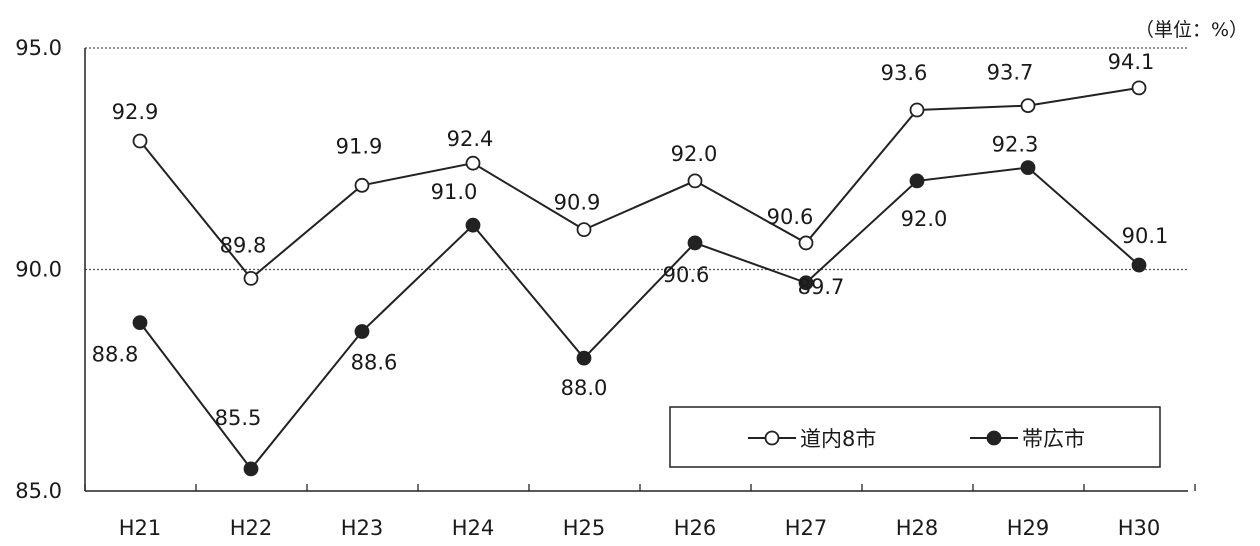 The image size is (1260, 546). I want to click on legend: 道内8市 帯広市, so click(915, 437).